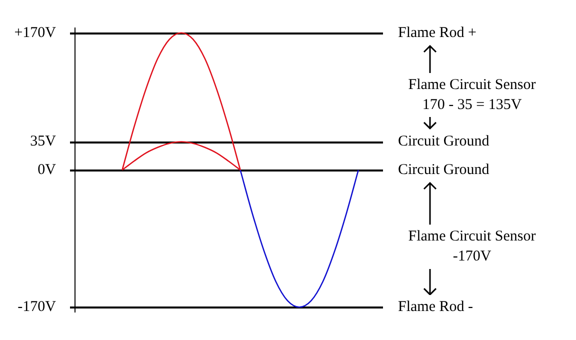 This screenshot has width=576, height=340. What do you see at coordinates (37, 307) in the screenshot?
I see `y-tick-label: -170V` at bounding box center [37, 307].